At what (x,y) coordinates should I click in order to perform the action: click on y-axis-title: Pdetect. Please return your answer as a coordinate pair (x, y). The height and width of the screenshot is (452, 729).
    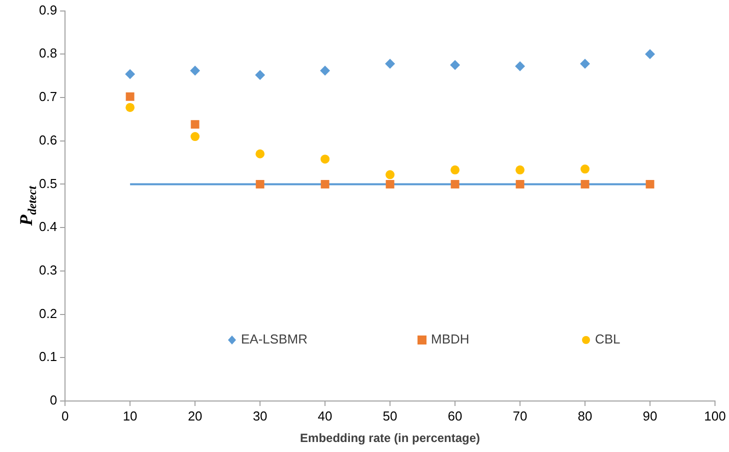
    Looking at the image, I should click on (27, 206).